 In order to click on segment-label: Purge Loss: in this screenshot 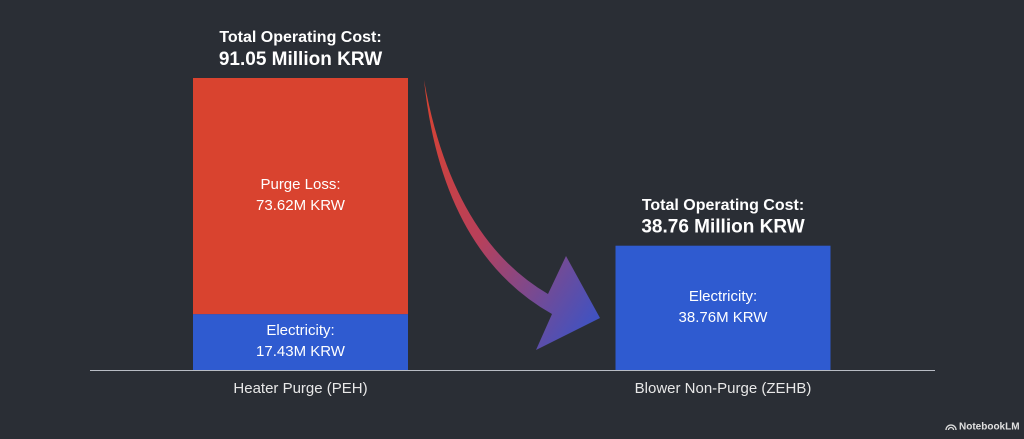, I will do `click(300, 184)`.